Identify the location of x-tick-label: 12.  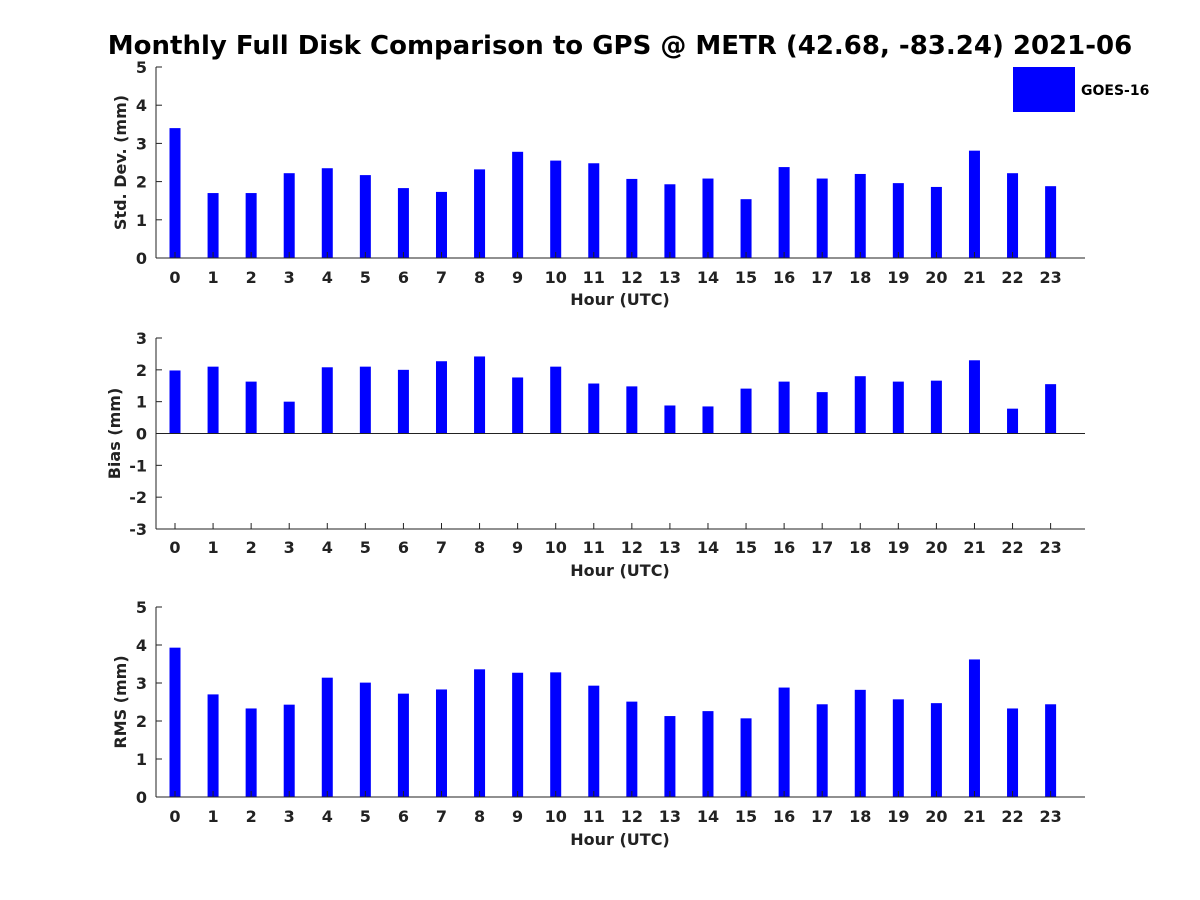
(632, 547).